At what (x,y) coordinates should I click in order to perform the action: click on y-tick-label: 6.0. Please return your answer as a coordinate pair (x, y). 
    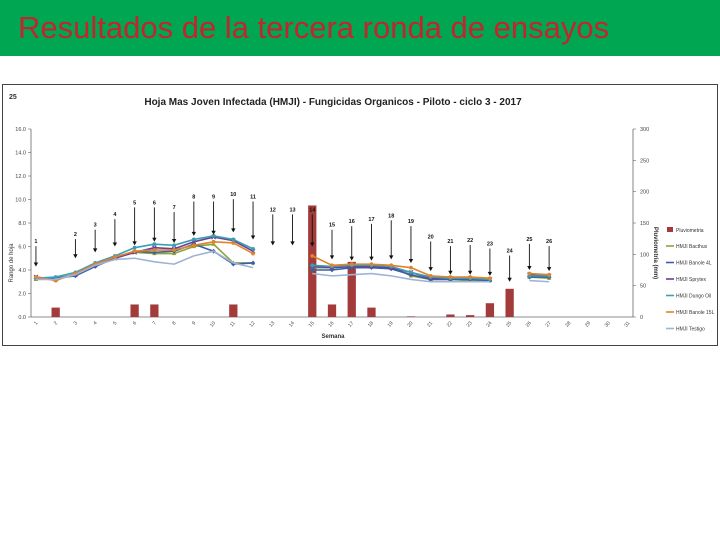
    Looking at the image, I should click on (22, 248).